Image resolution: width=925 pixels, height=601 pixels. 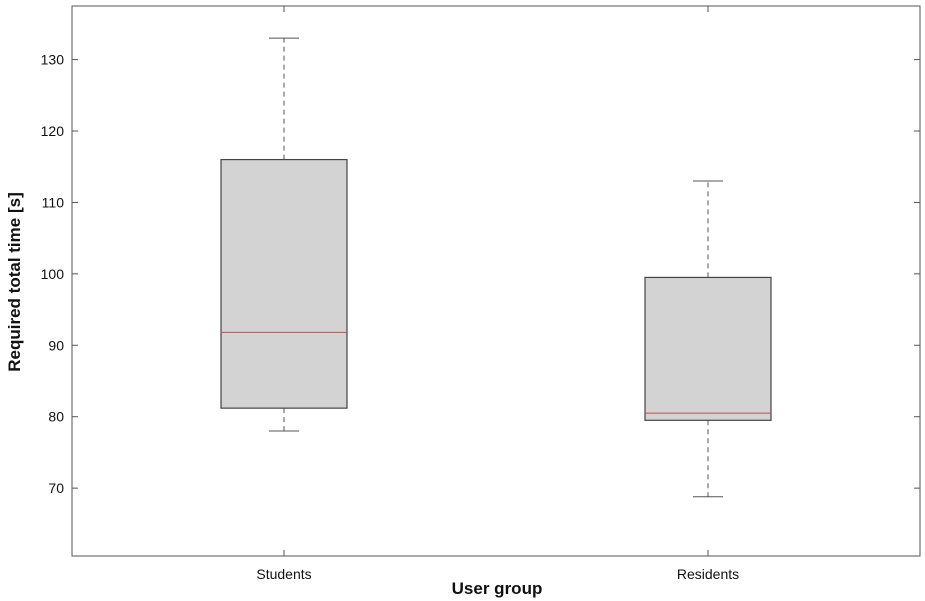 What do you see at coordinates (53, 60) in the screenshot?
I see `y-tick-label: 130` at bounding box center [53, 60].